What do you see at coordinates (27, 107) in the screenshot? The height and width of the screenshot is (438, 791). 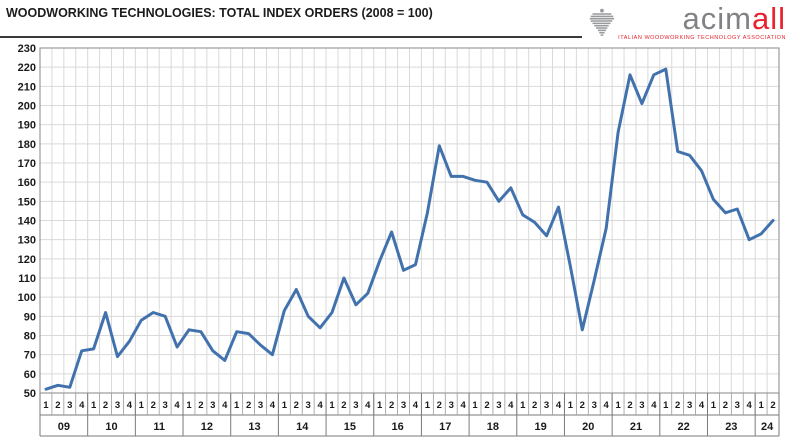 I see `y-tick-label: 200` at bounding box center [27, 107].